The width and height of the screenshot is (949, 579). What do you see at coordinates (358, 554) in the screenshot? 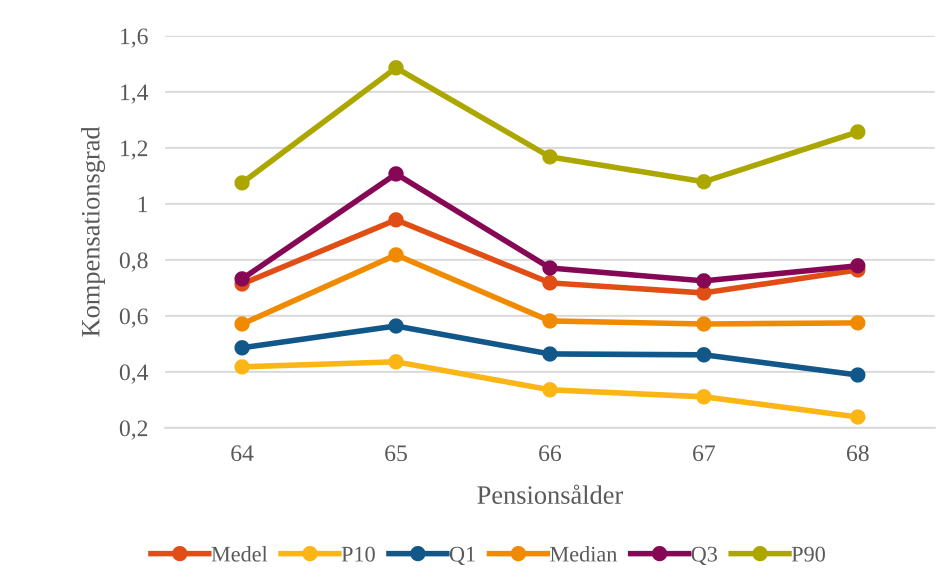
I see `legend-label: P10` at bounding box center [358, 554].